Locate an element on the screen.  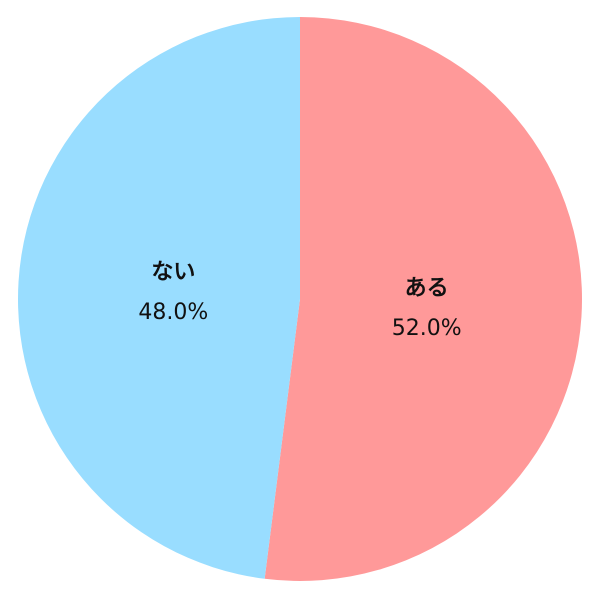
slice-label: ある is located at coordinates (427, 288).